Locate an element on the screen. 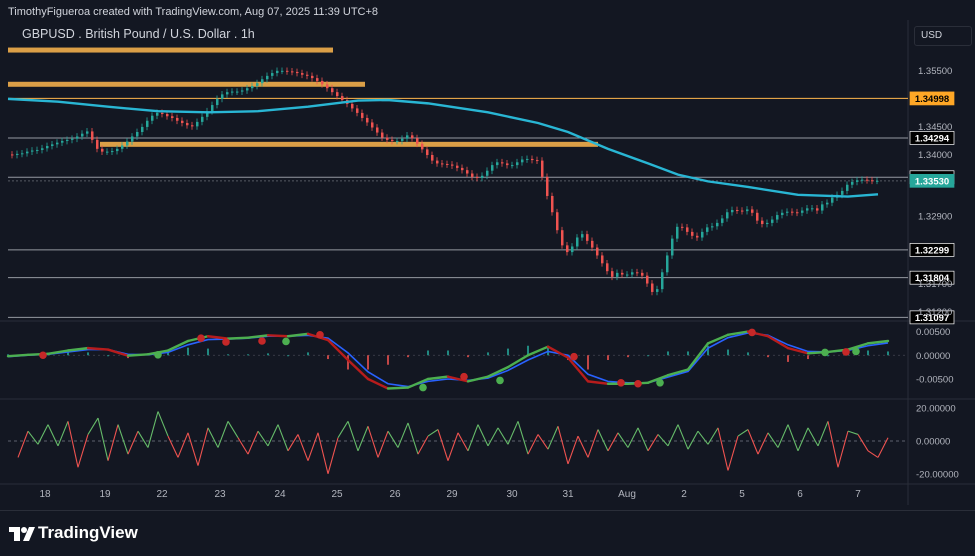 The height and width of the screenshot is (556, 975). x-tick-label: 25 is located at coordinates (337, 494).